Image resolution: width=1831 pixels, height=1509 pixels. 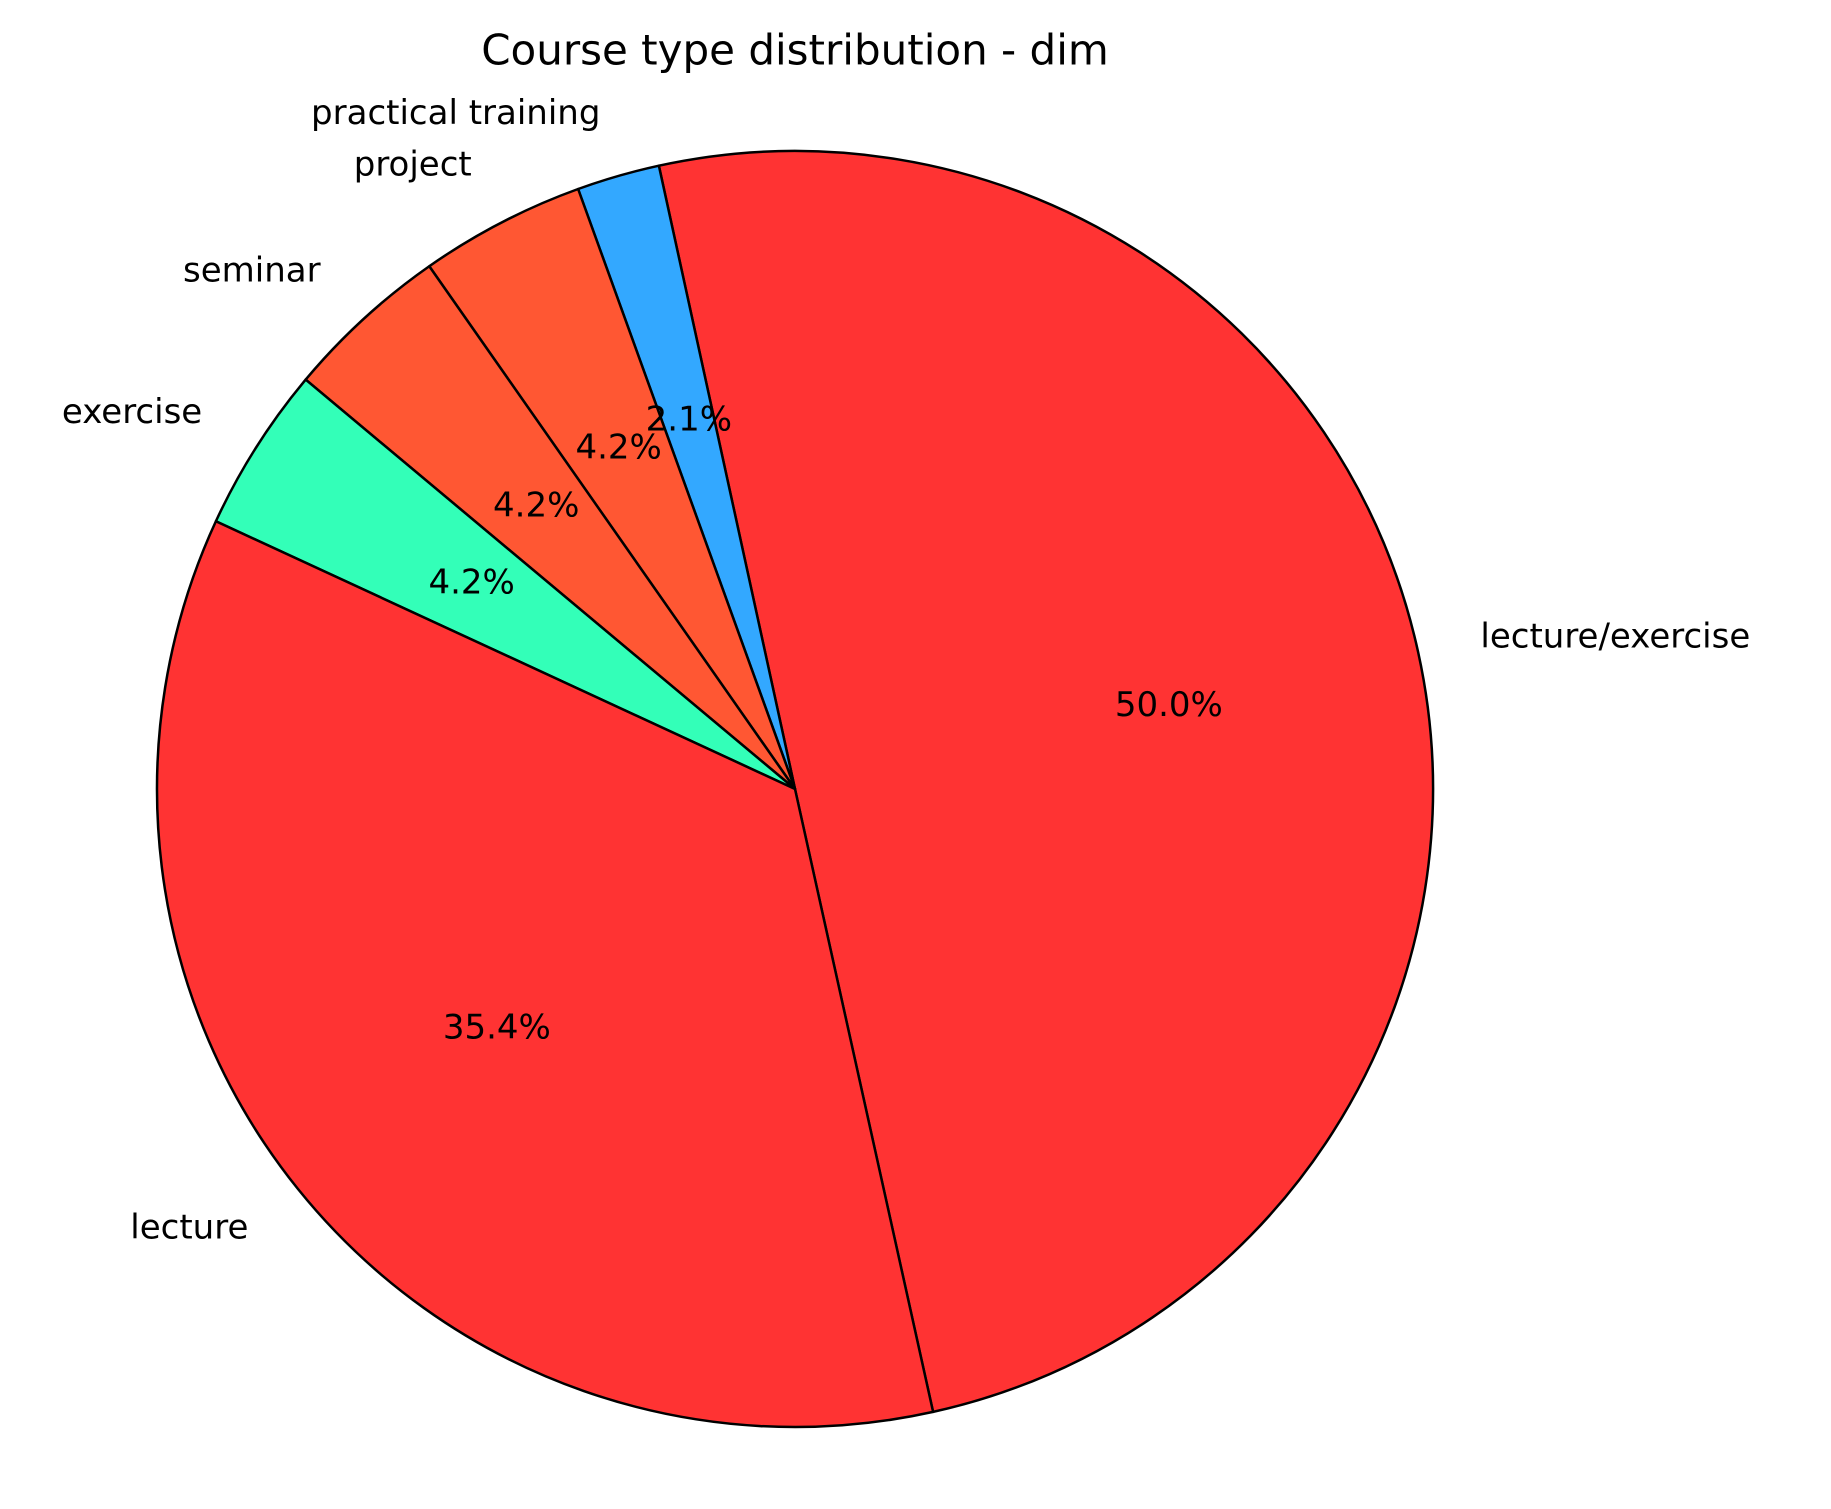 I want to click on slice-label: seminar, so click(x=252, y=270).